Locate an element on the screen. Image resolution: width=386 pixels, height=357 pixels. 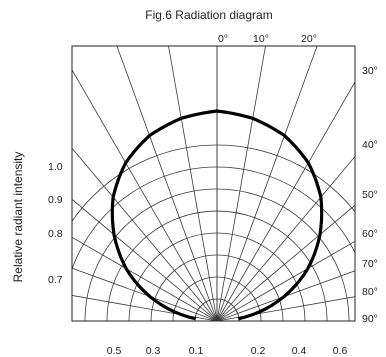
angle-label-right: 30° is located at coordinates (370, 71).